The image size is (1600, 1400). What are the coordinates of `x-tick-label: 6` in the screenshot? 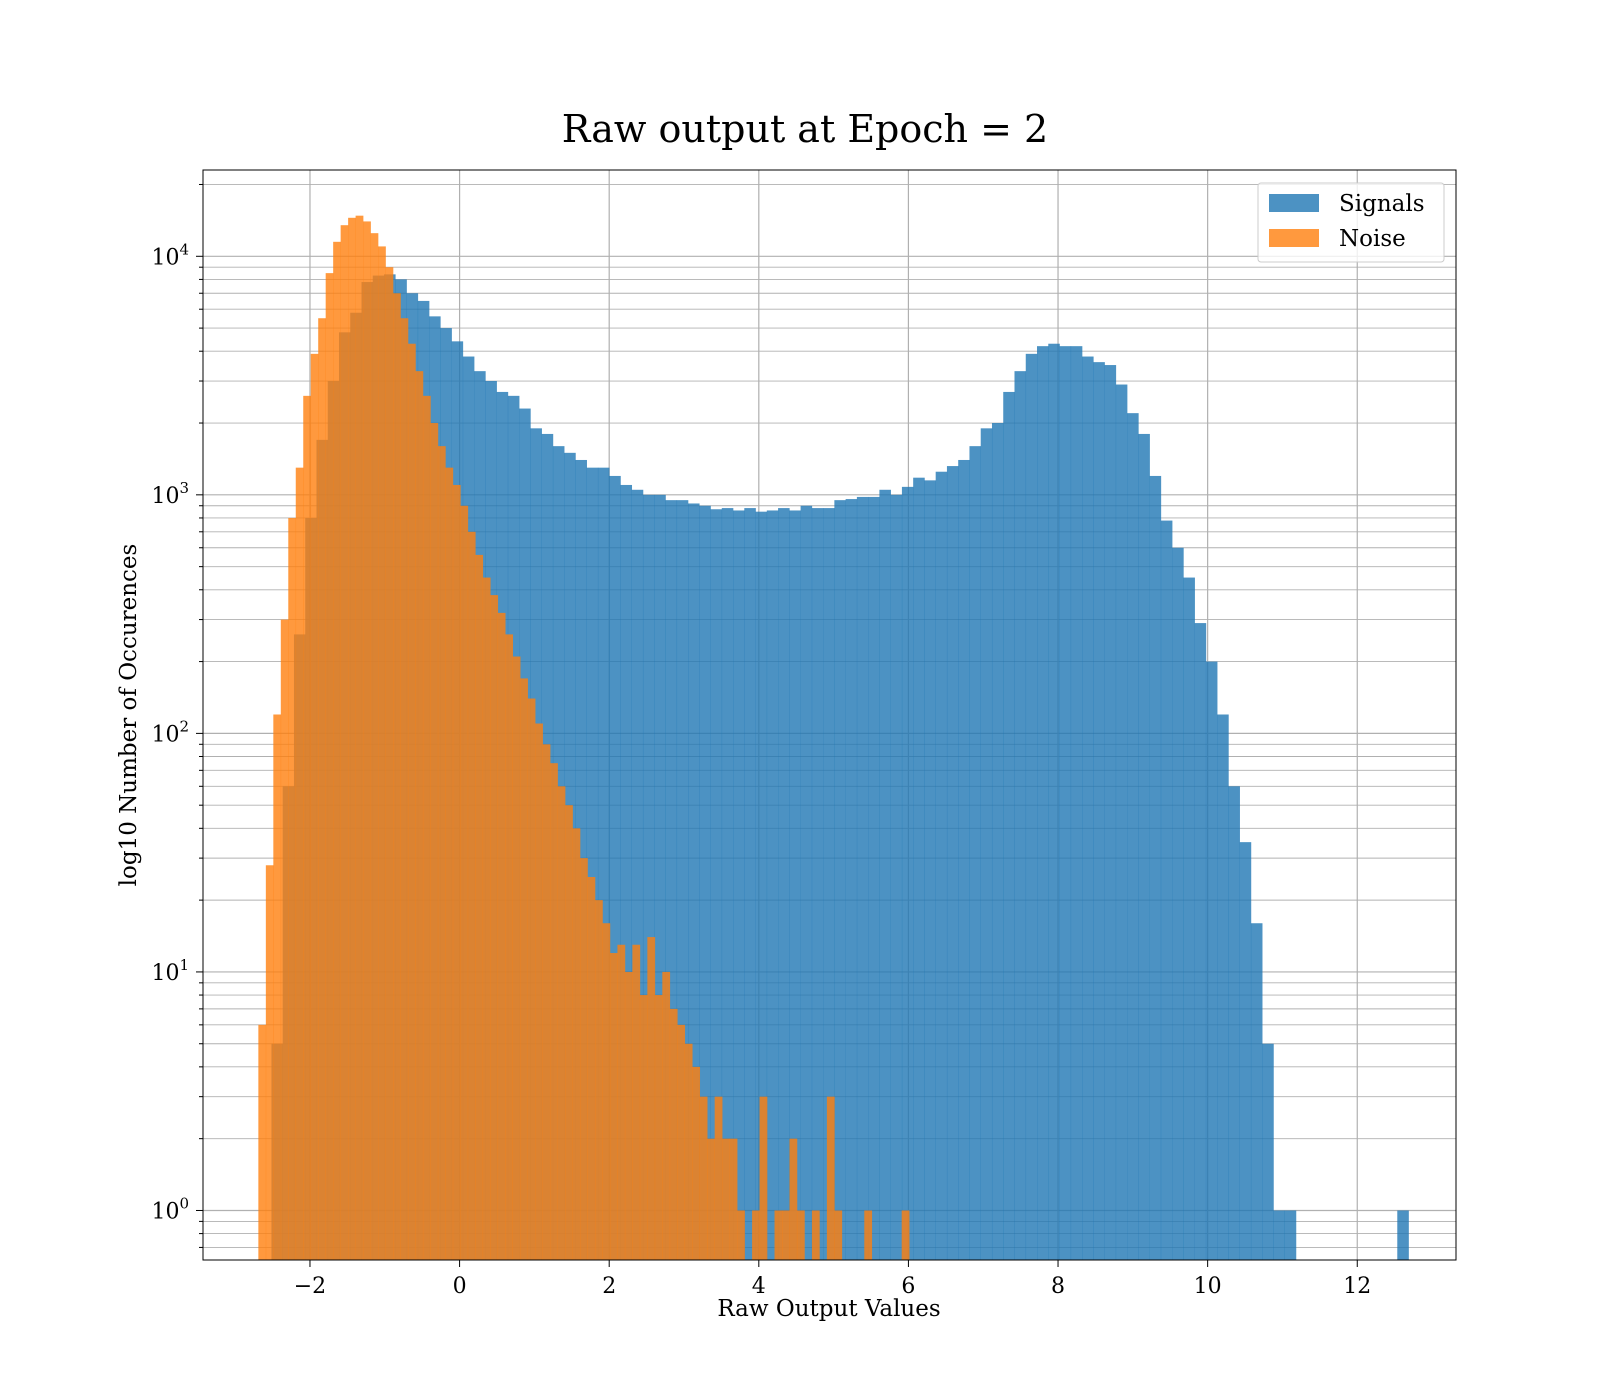 It's located at (908, 1286).